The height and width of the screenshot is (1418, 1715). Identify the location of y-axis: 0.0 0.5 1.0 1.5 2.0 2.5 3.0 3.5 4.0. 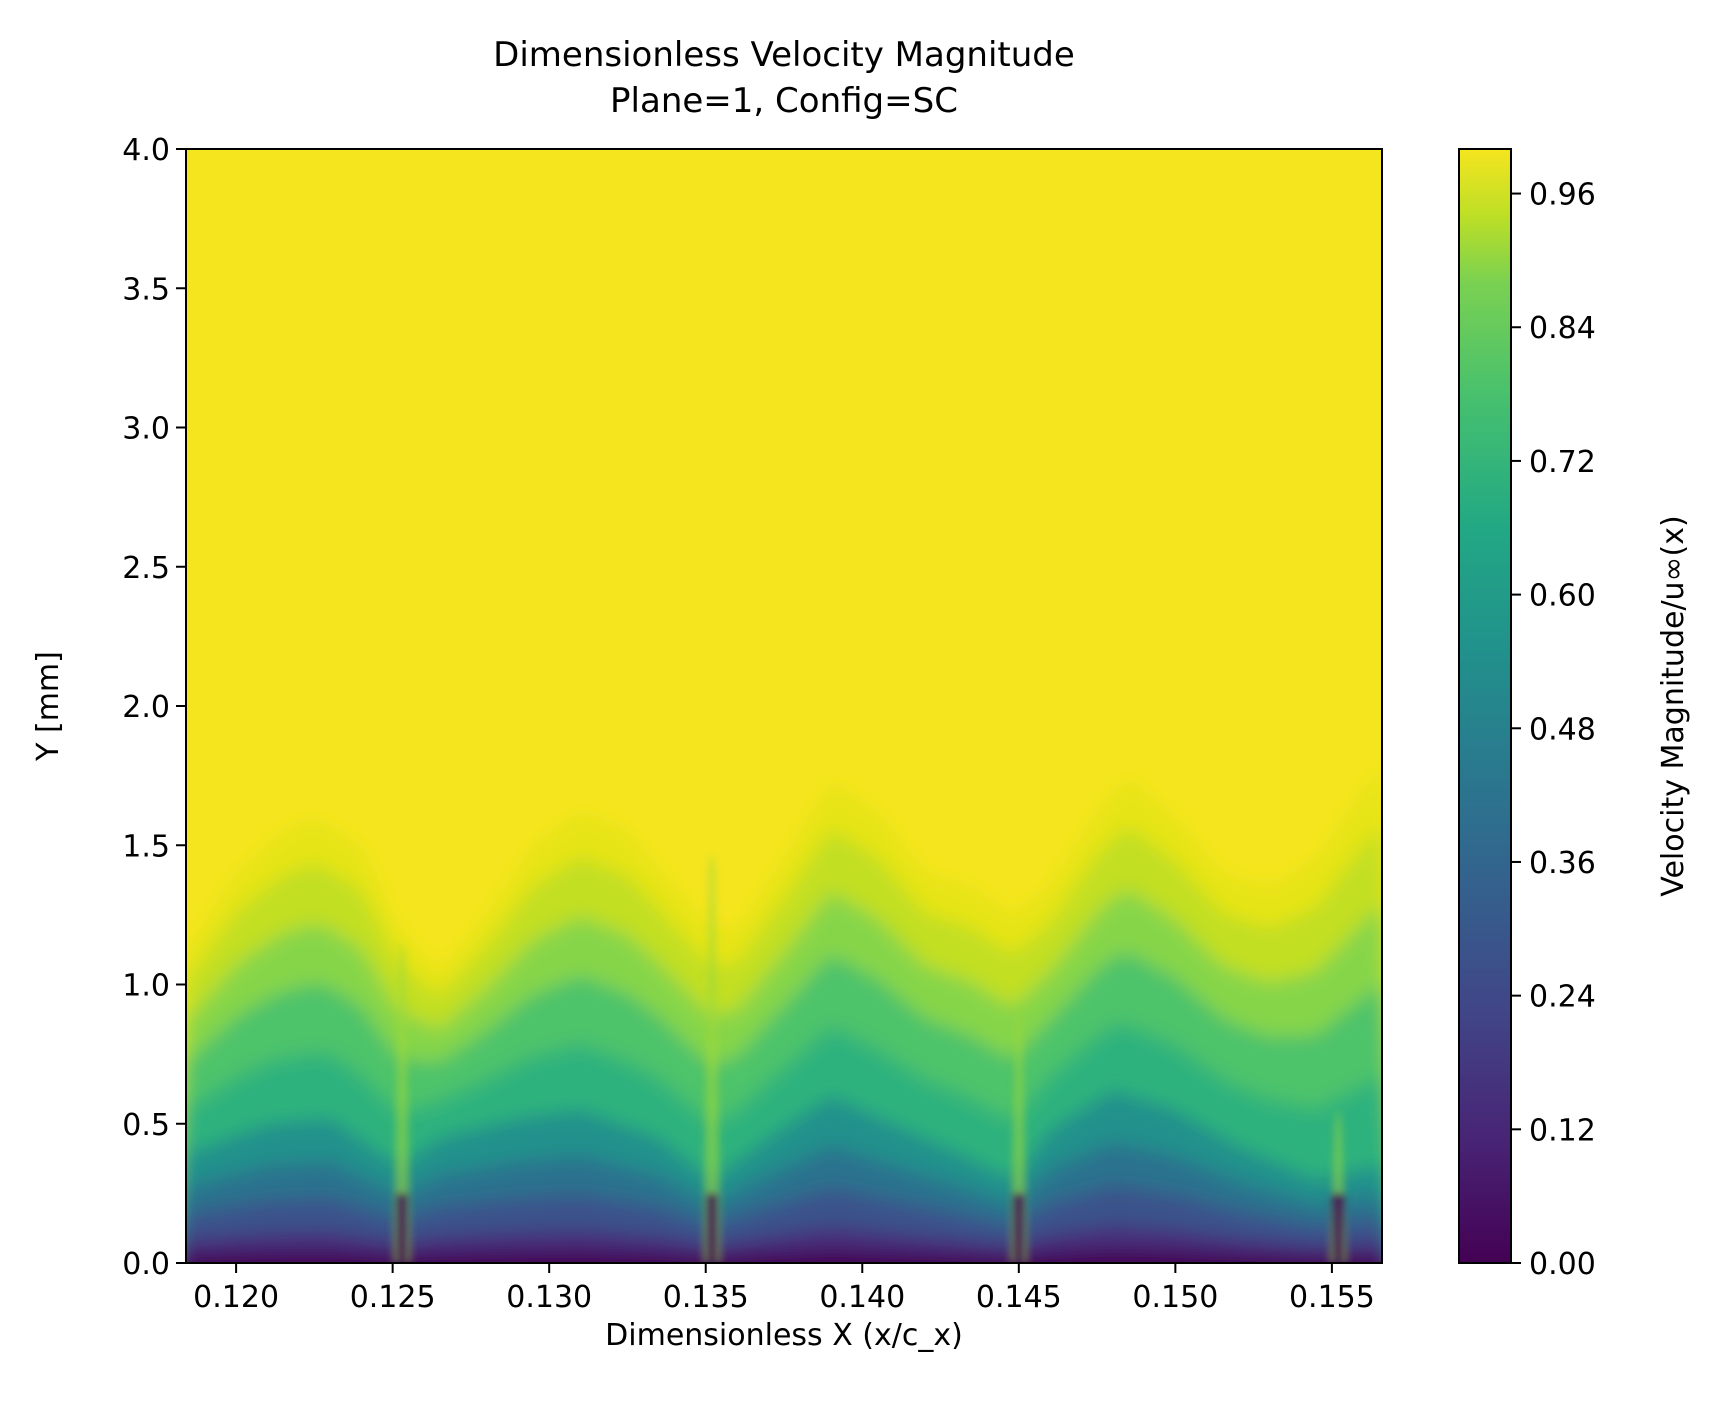
(154, 707).